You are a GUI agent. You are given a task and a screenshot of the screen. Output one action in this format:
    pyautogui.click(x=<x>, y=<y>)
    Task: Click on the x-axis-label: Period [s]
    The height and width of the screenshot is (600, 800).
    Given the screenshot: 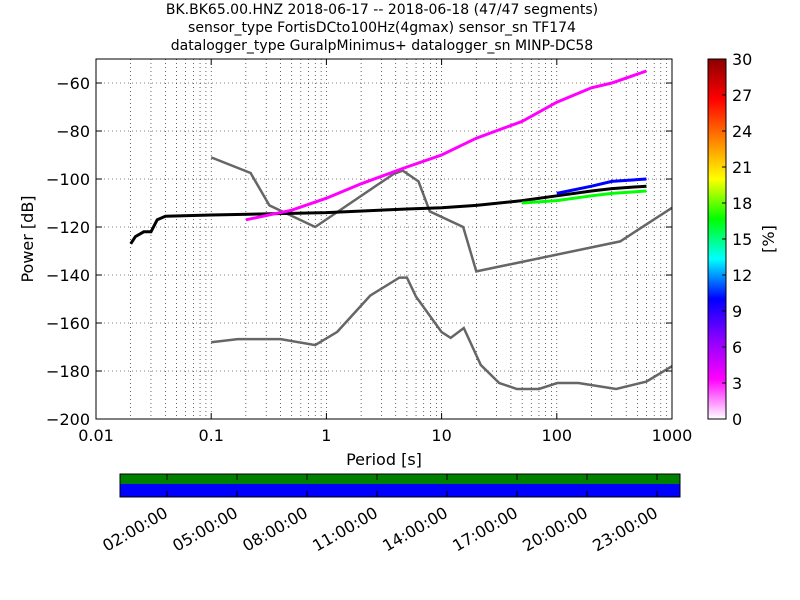 What is the action you would take?
    pyautogui.click(x=384, y=459)
    